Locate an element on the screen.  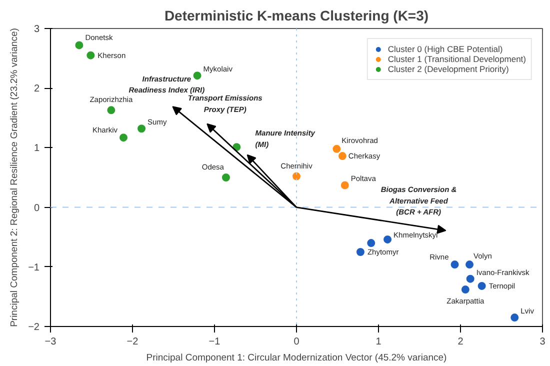
legend-label: Cluster 1 (Transitional Development) is located at coordinates (457, 59).